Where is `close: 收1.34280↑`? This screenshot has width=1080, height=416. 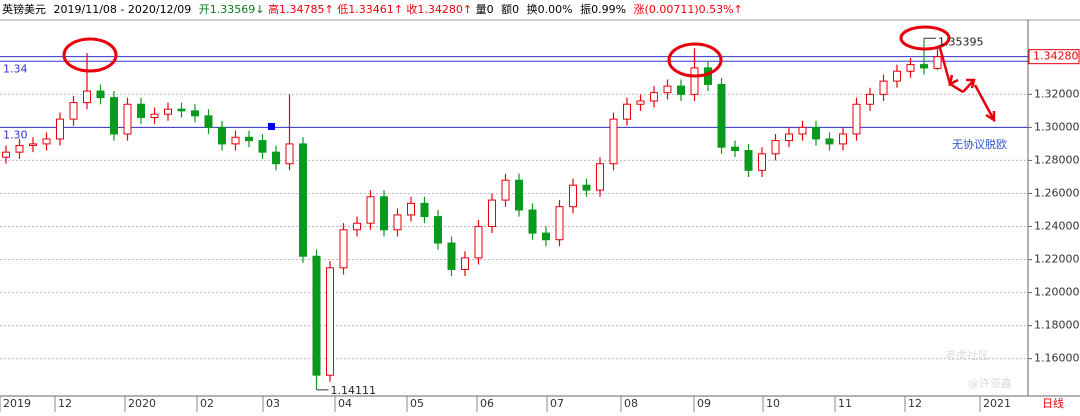
close: 收1.34280↑ is located at coordinates (439, 9).